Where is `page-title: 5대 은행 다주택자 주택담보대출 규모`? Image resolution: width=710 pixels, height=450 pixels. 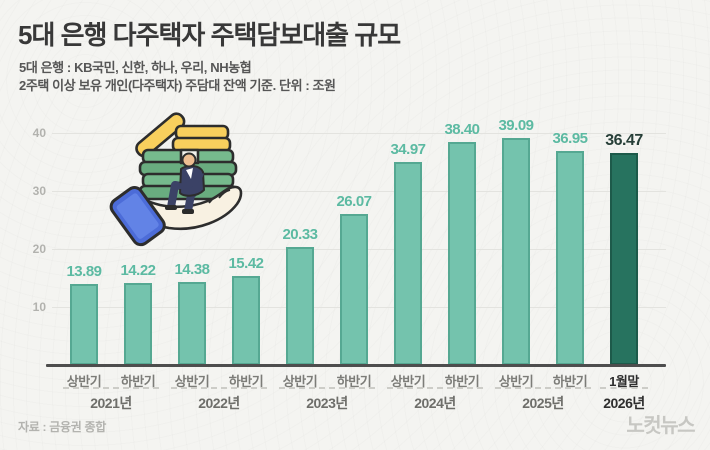 page-title: 5대 은행 다주택자 주택담보대출 규모 is located at coordinates (209, 35).